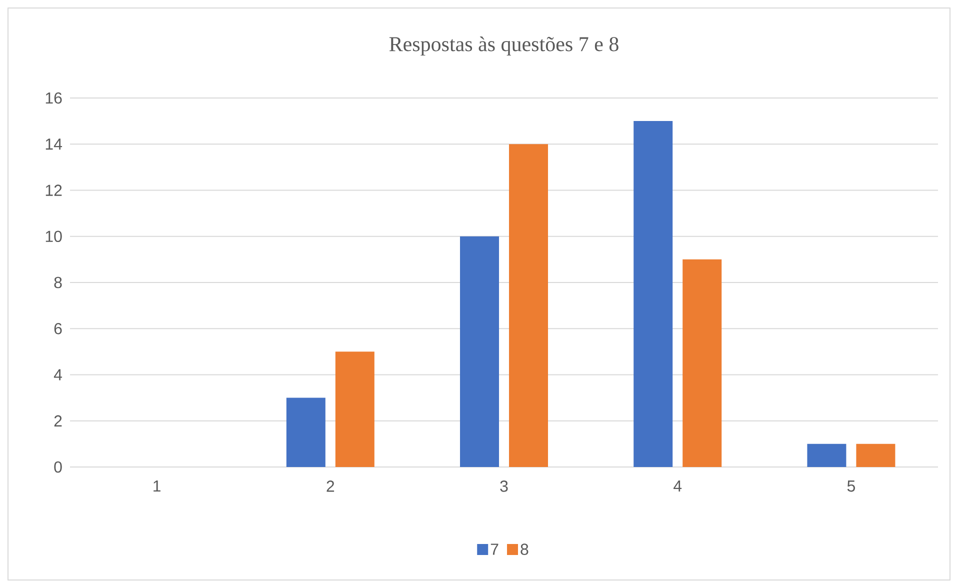  I want to click on y-tick-label: 14, so click(54, 144).